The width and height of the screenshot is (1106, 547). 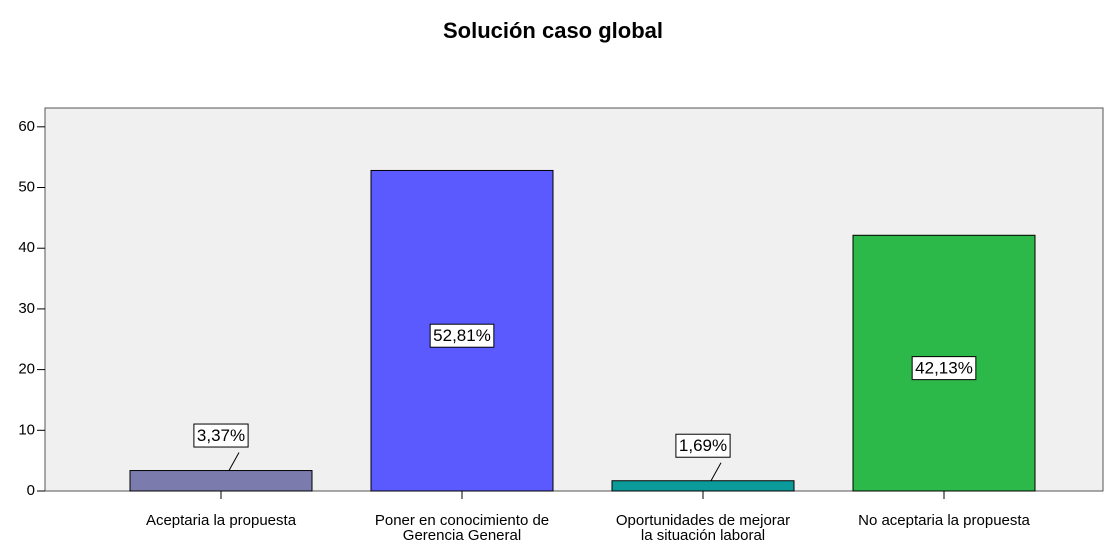 I want to click on x-tick-label: Poner en conocimiento de Gerencia General, so click(x=462, y=528).